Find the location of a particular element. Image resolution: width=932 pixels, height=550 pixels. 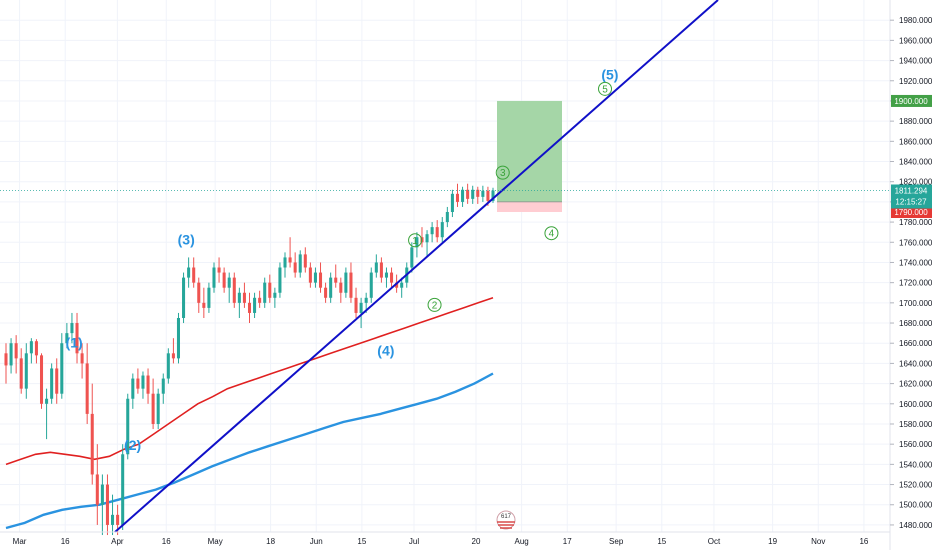

y-tick-label: 1540.000 is located at coordinates (915, 464).